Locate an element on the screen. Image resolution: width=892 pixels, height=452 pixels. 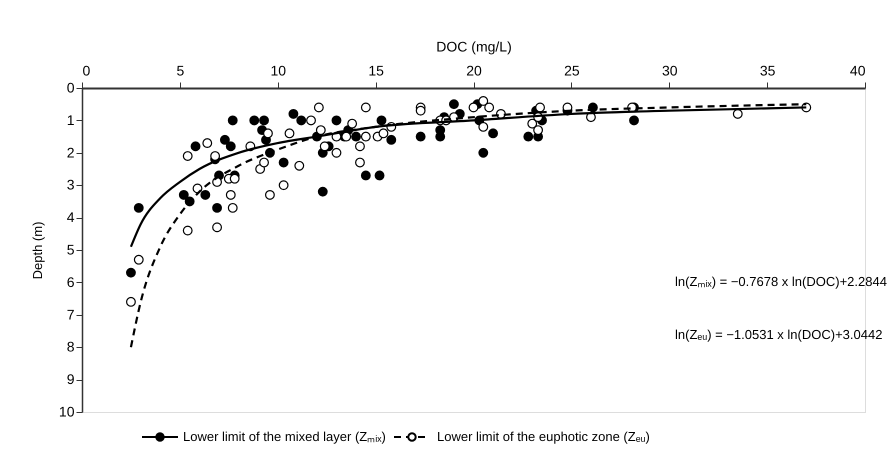
annotation: ln(Zₘᵢₓ) = −0.7678 x ln(DOC)+2.2844 is located at coordinates (781, 281).